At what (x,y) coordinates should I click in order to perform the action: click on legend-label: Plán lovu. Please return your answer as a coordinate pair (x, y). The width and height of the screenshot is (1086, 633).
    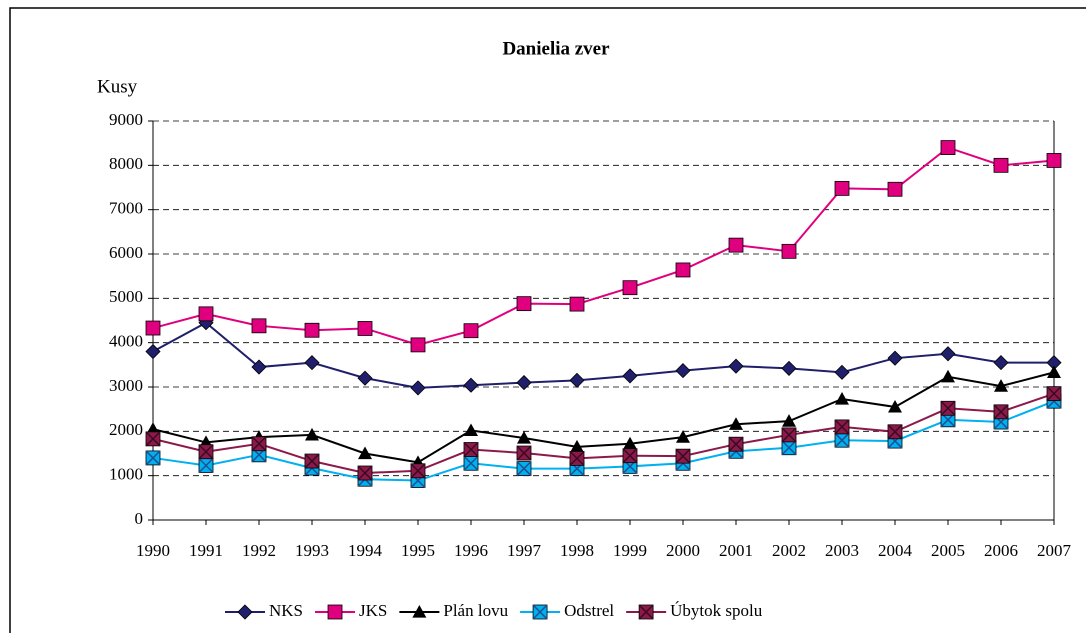
    Looking at the image, I should click on (475, 610).